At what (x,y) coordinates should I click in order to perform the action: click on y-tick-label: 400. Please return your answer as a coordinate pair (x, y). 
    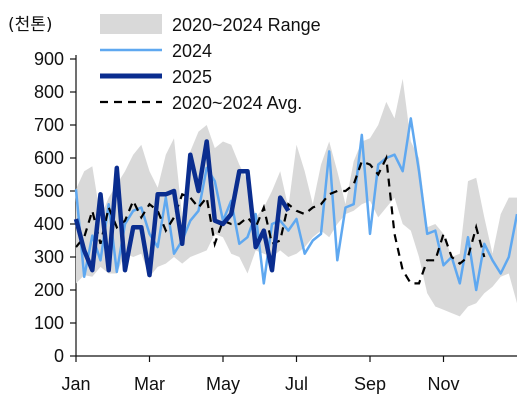
    Looking at the image, I should click on (49, 224).